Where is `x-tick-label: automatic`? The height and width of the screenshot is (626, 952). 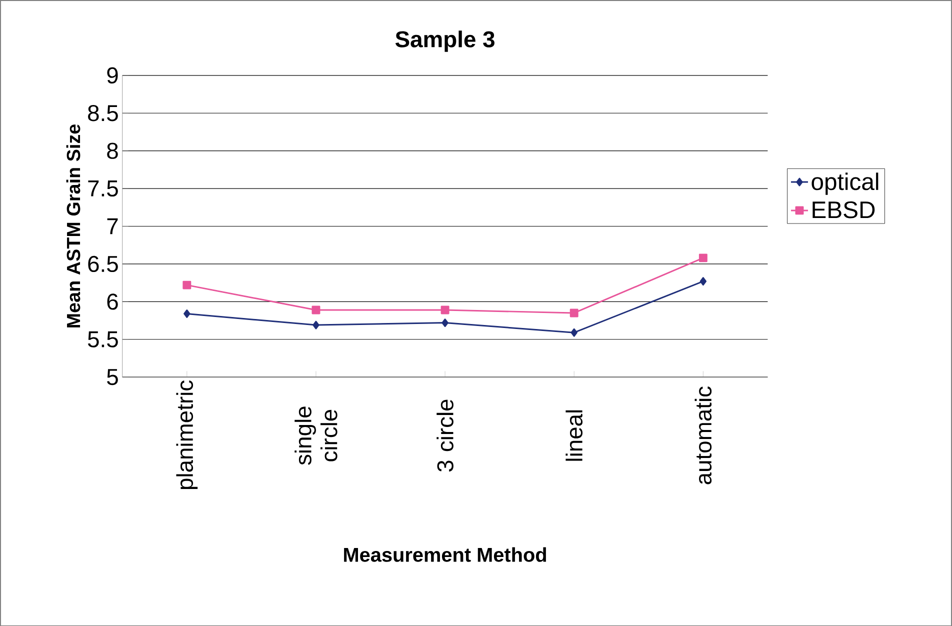 x-tick-label: automatic is located at coordinates (703, 435).